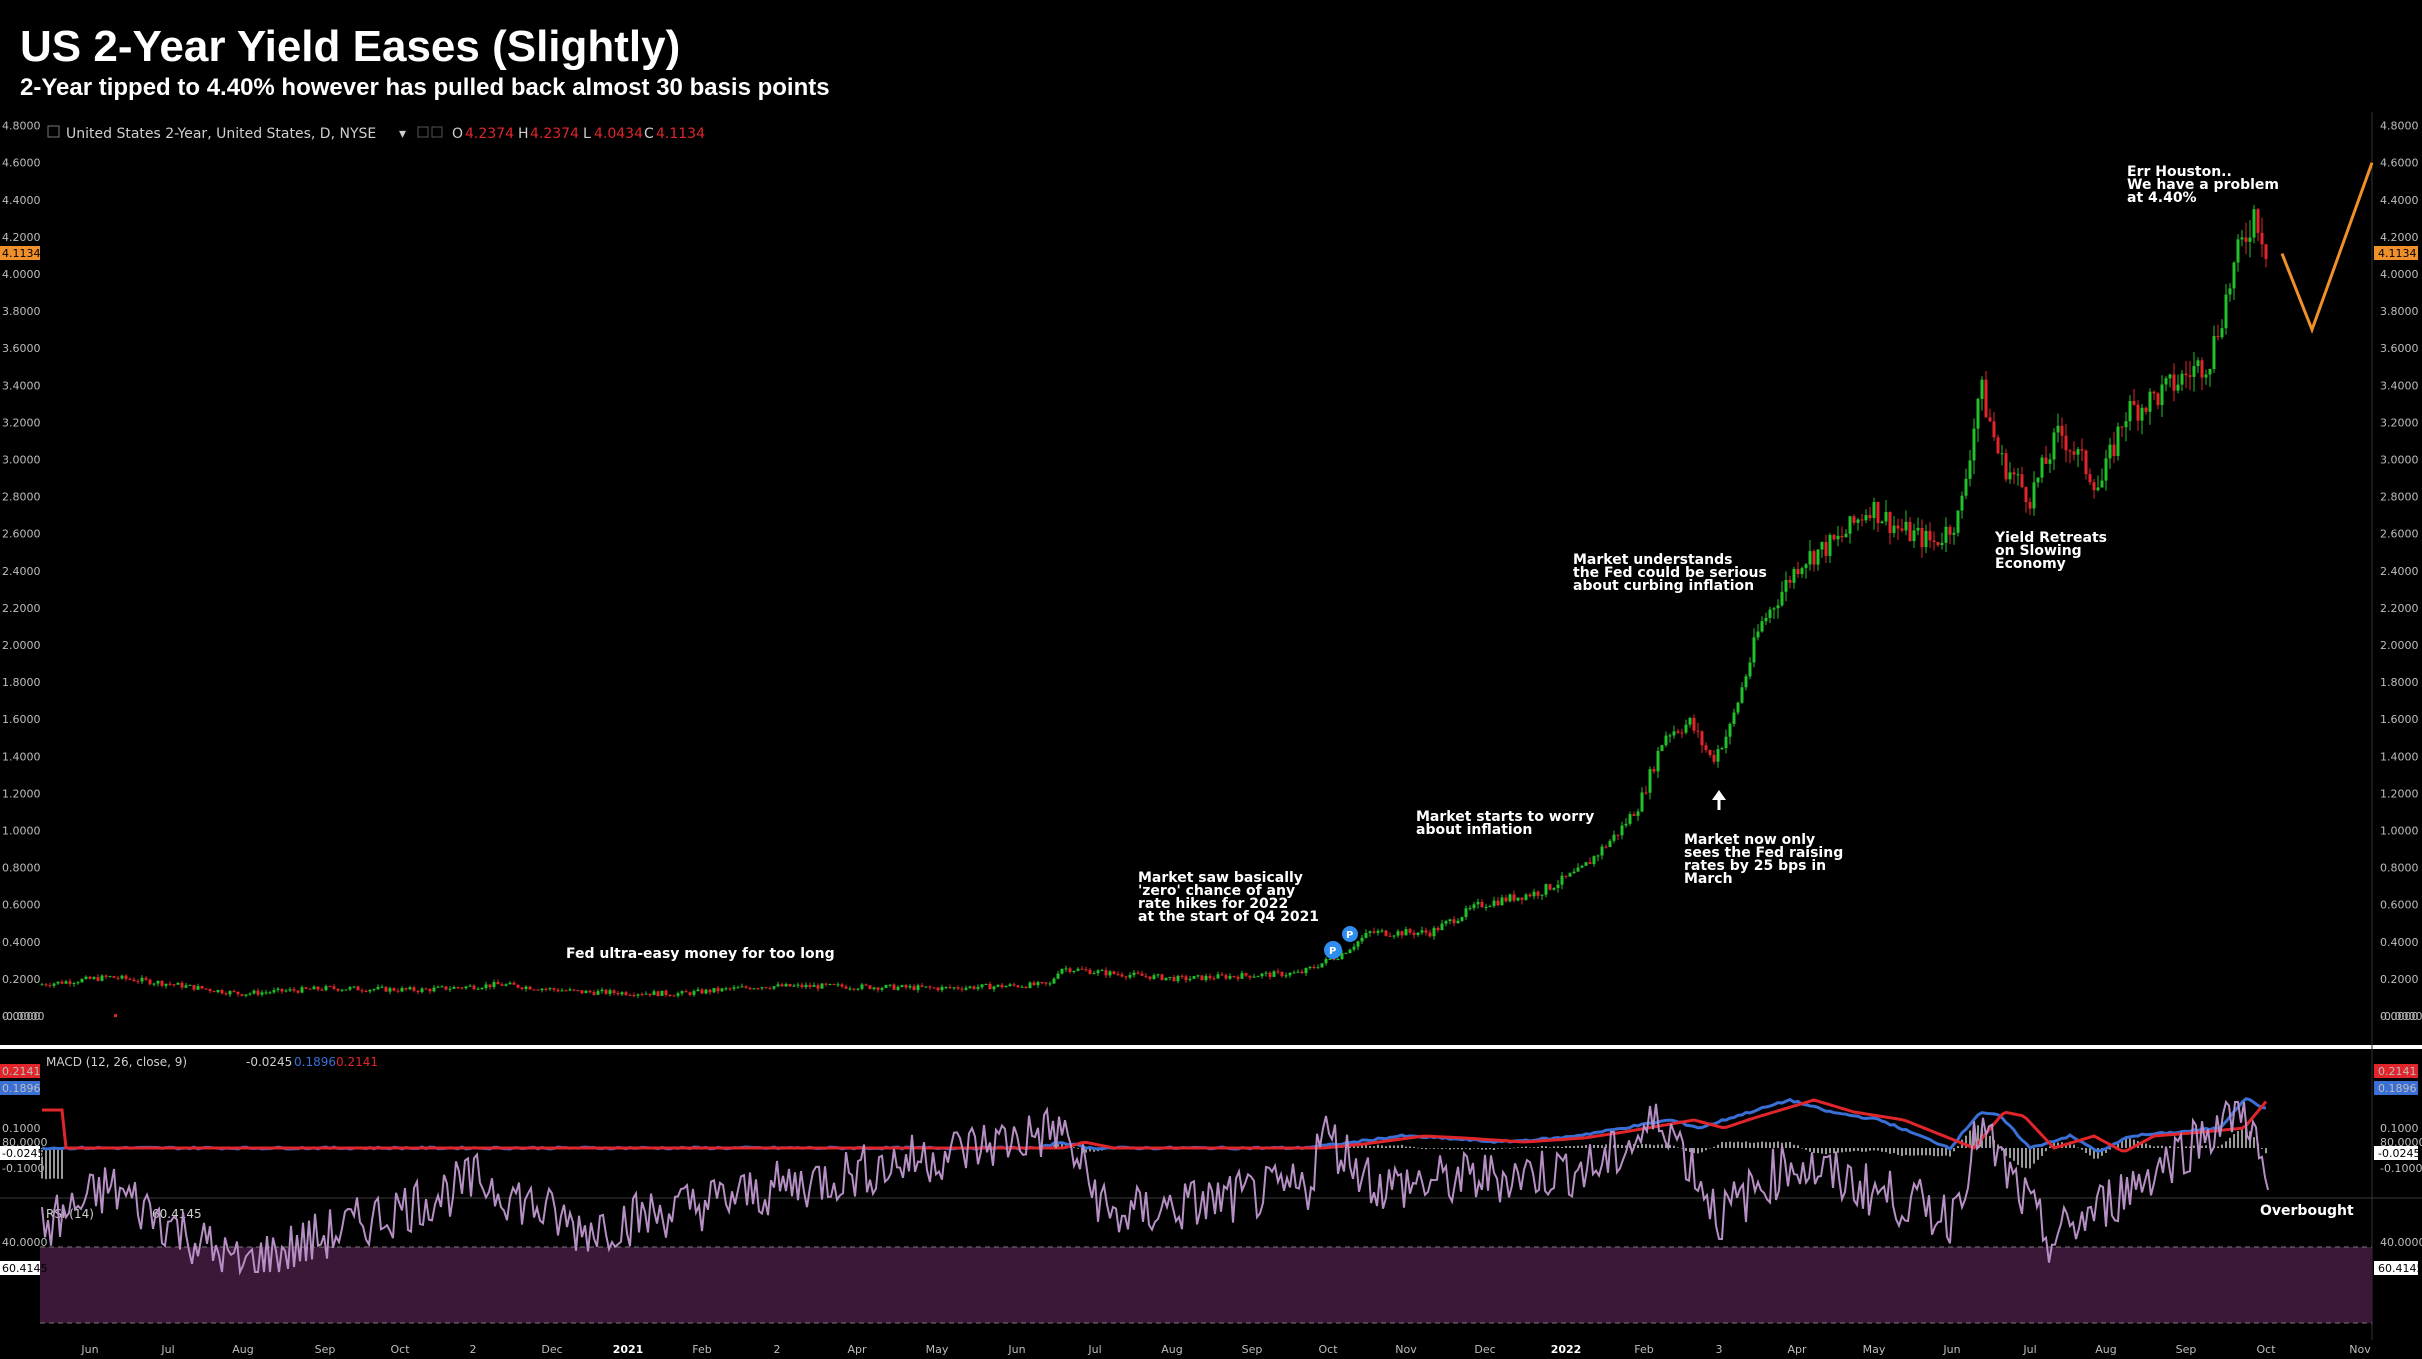 This screenshot has height=1359, width=2422. I want to click on marker-p-1: P, so click(1333, 950).